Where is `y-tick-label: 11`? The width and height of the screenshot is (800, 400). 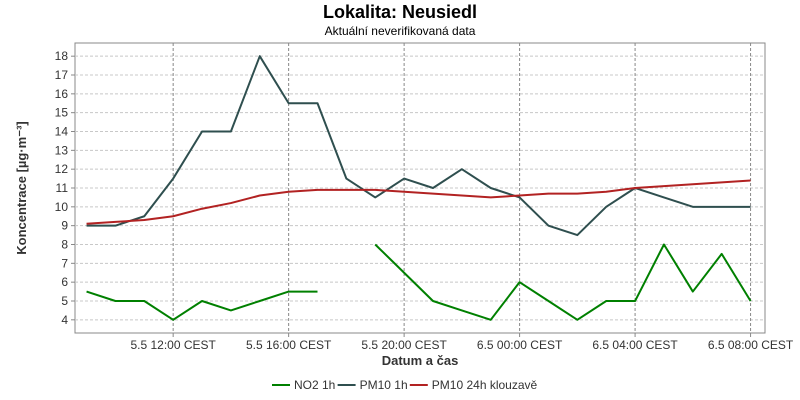
y-tick-label: 11 is located at coordinates (62, 188).